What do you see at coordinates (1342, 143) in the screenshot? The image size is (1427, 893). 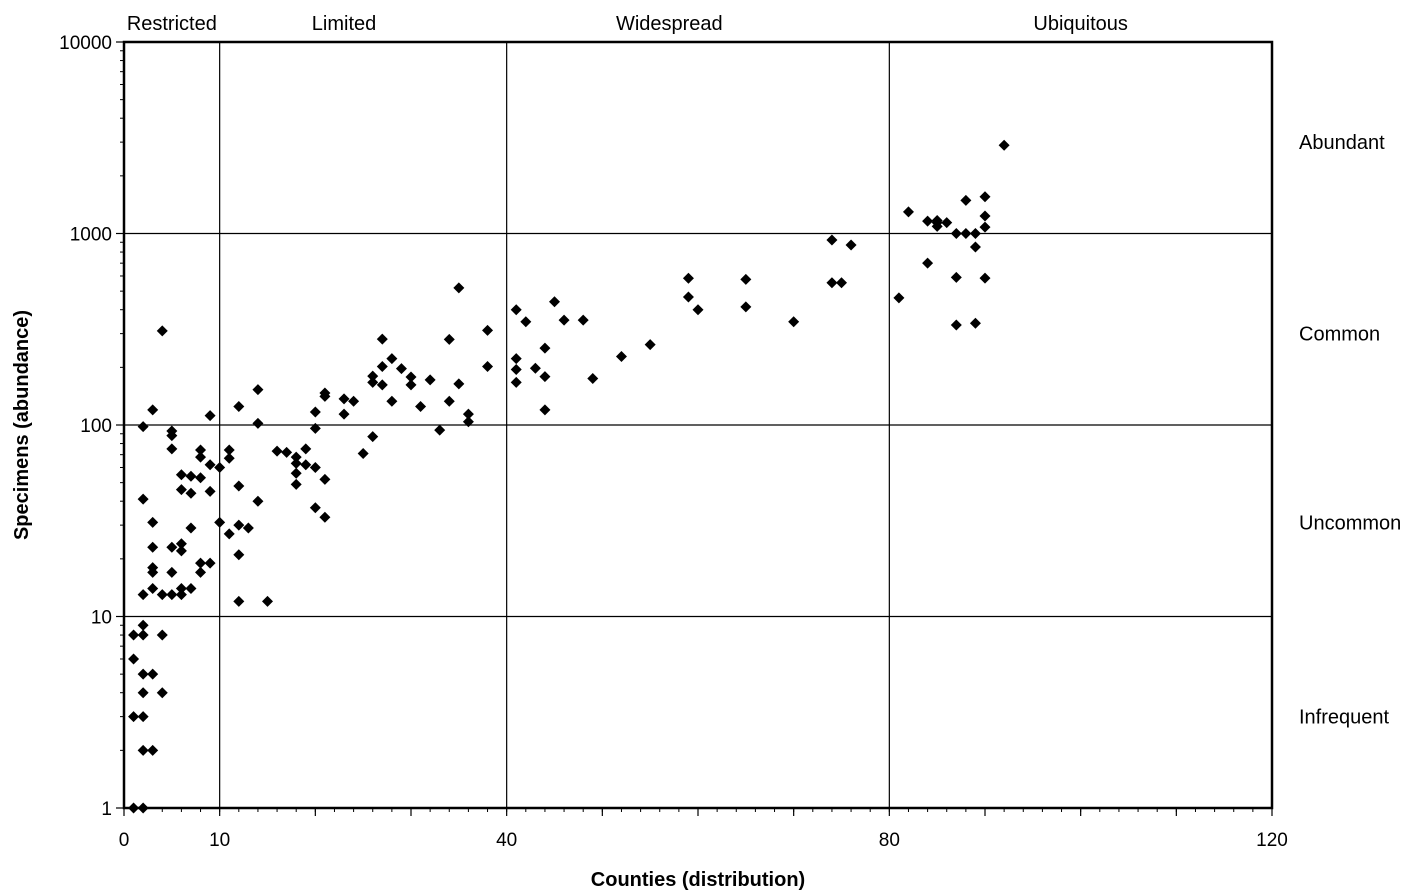 I see `abundance-zone-label: Abundant` at bounding box center [1342, 143].